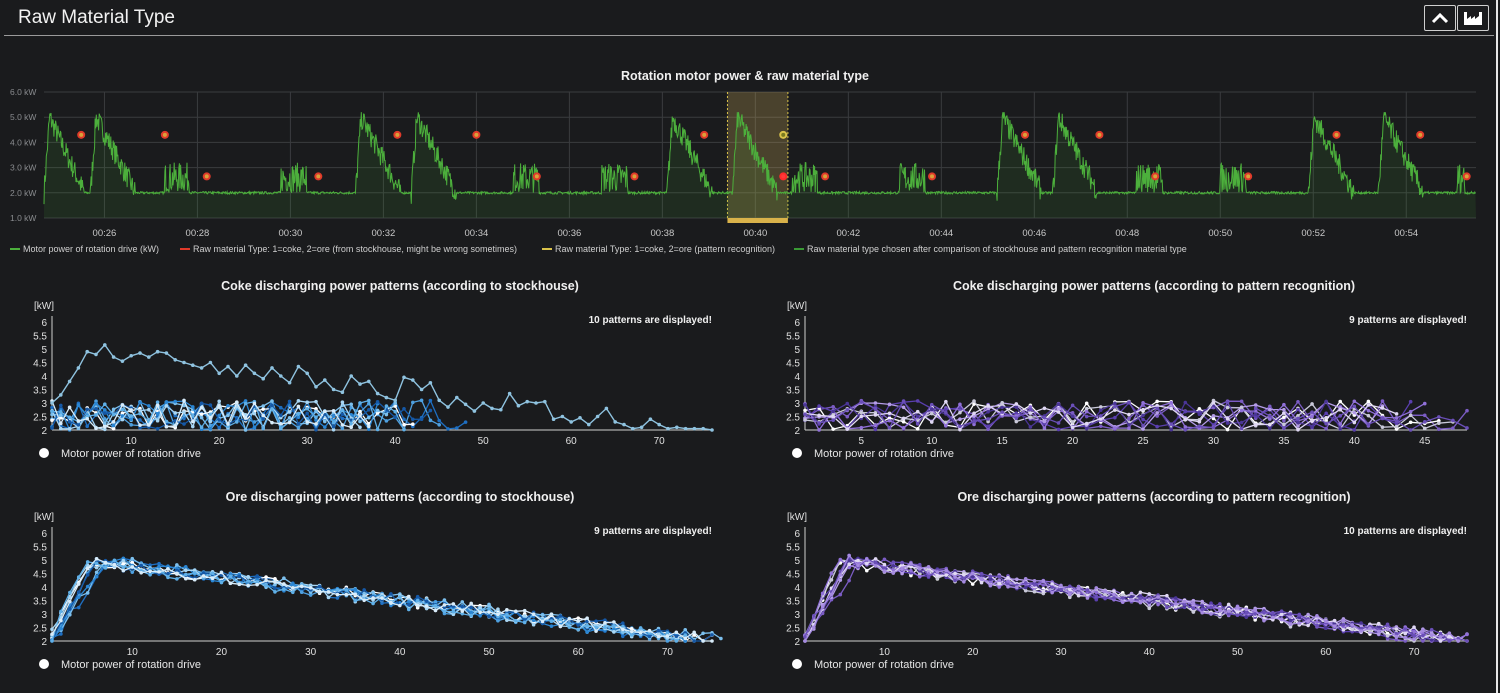 This screenshot has height=693, width=1500. What do you see at coordinates (1425, 441) in the screenshot?
I see `x-tick: 45` at bounding box center [1425, 441].